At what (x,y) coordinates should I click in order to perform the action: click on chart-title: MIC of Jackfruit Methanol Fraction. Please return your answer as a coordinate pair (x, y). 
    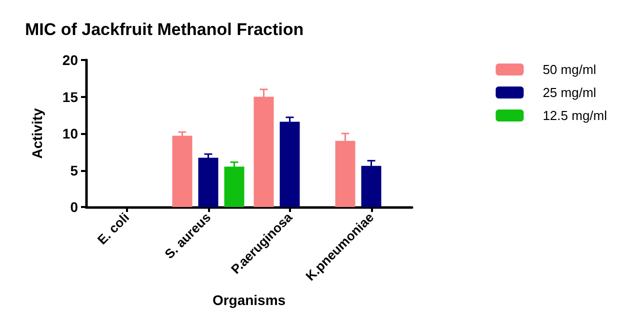
    Looking at the image, I should click on (164, 29).